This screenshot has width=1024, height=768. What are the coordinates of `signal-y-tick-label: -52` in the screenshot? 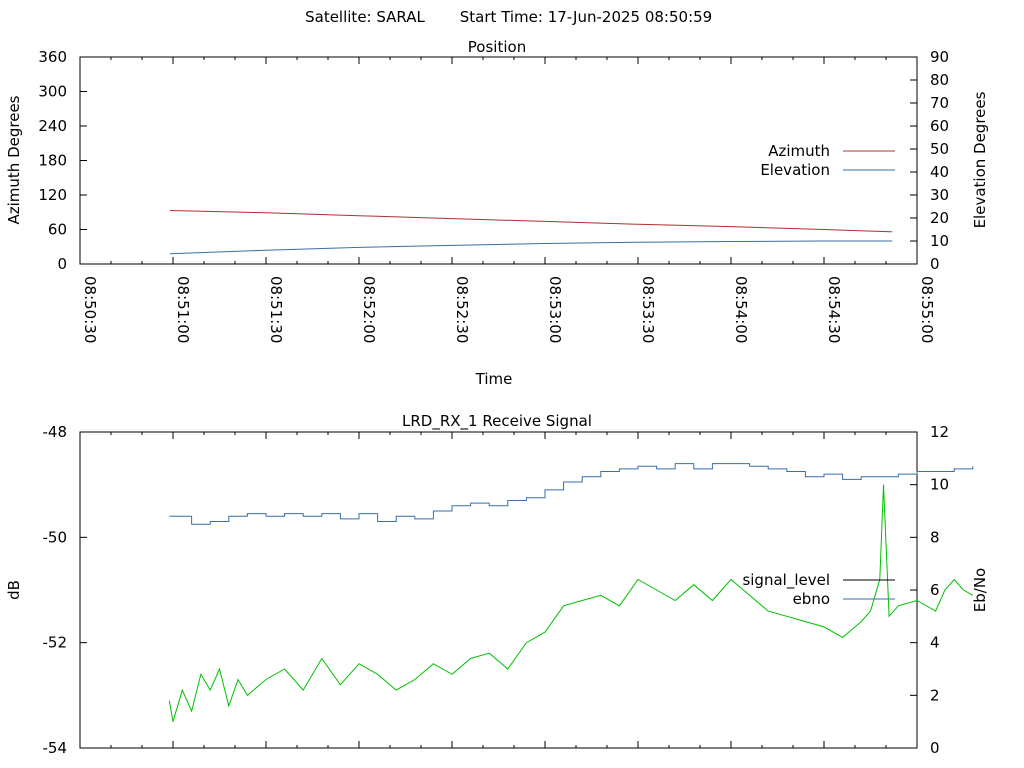 It's located at (55, 643).